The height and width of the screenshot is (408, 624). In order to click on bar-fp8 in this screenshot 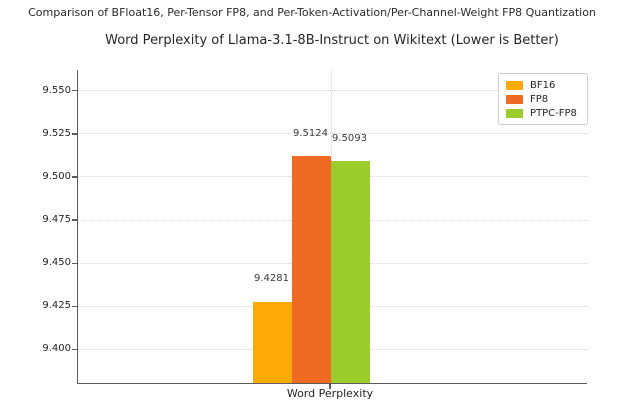, I will do `click(311, 269)`.